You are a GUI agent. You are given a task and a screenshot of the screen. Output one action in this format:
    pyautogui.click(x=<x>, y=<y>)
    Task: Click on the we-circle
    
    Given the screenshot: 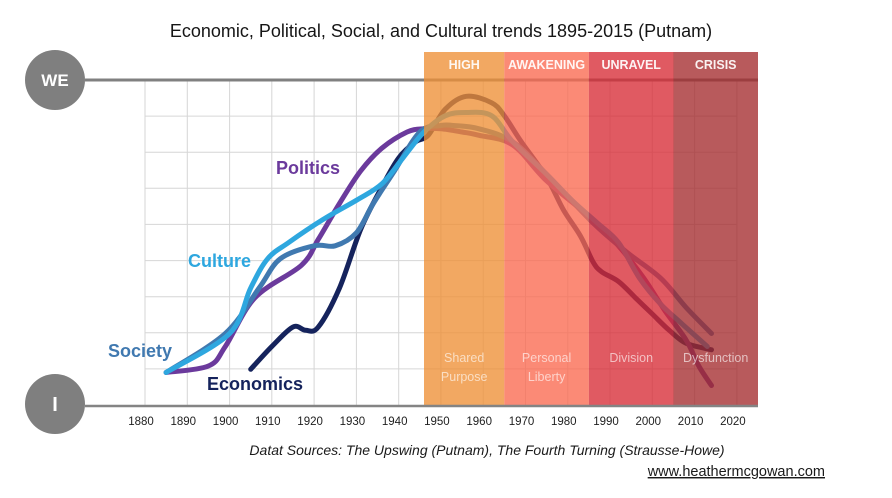 What is the action you would take?
    pyautogui.click(x=55, y=80)
    